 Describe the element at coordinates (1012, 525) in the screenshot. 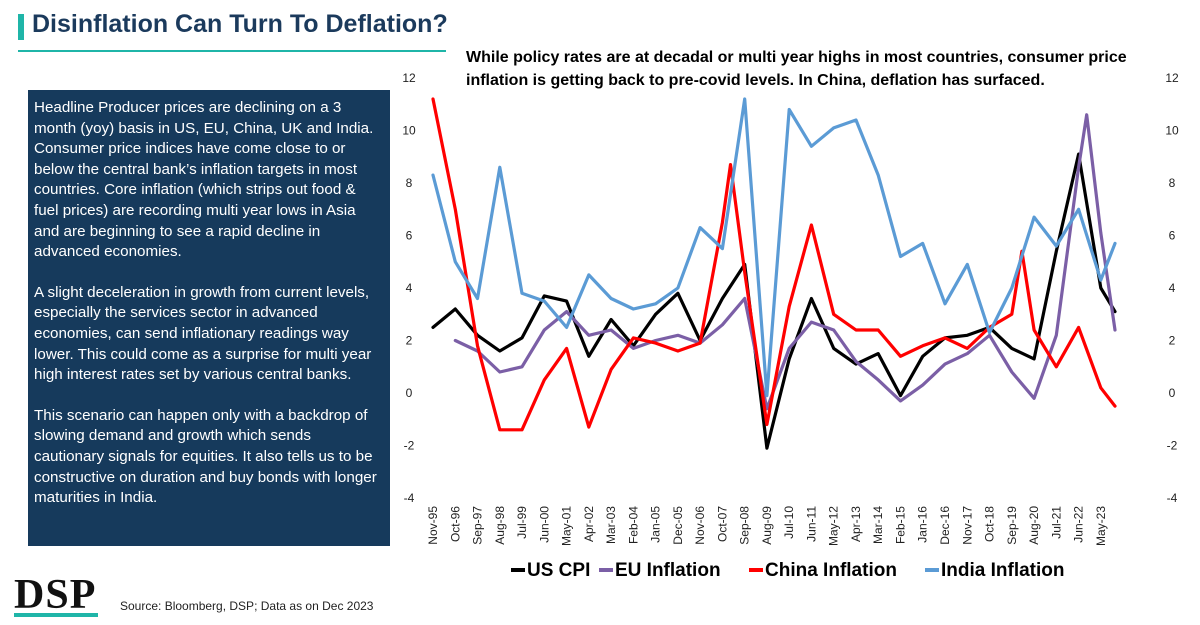

I see `x-tick-label: Sep-19` at that location.